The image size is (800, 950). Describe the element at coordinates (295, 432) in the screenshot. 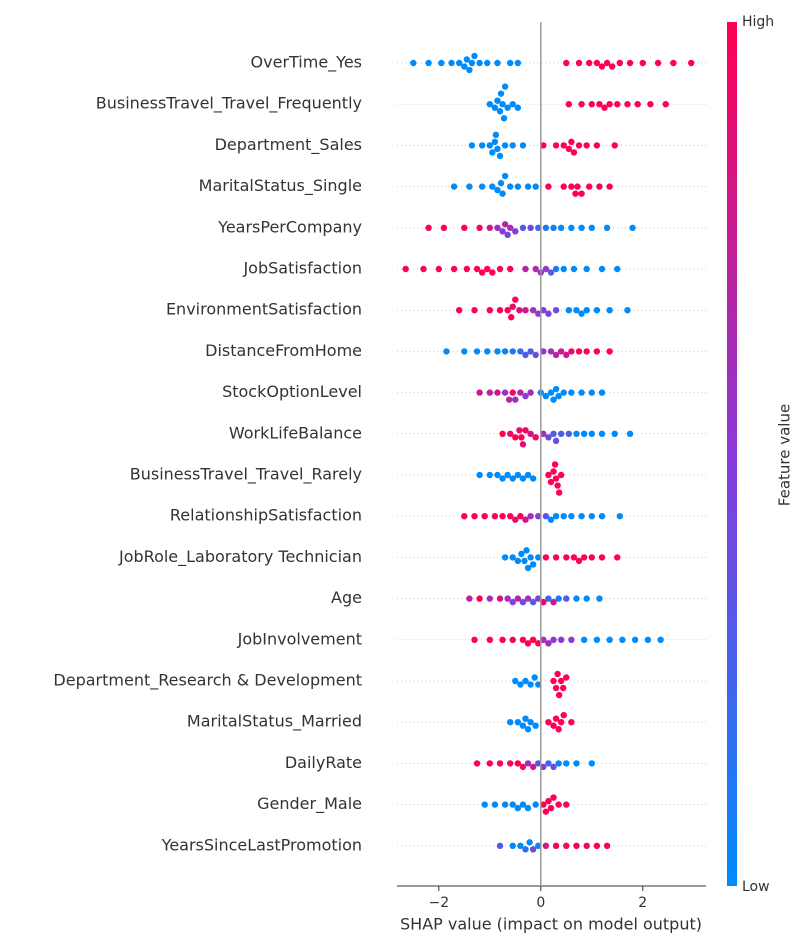

I see `feature-label: WorkLifeBalance` at that location.